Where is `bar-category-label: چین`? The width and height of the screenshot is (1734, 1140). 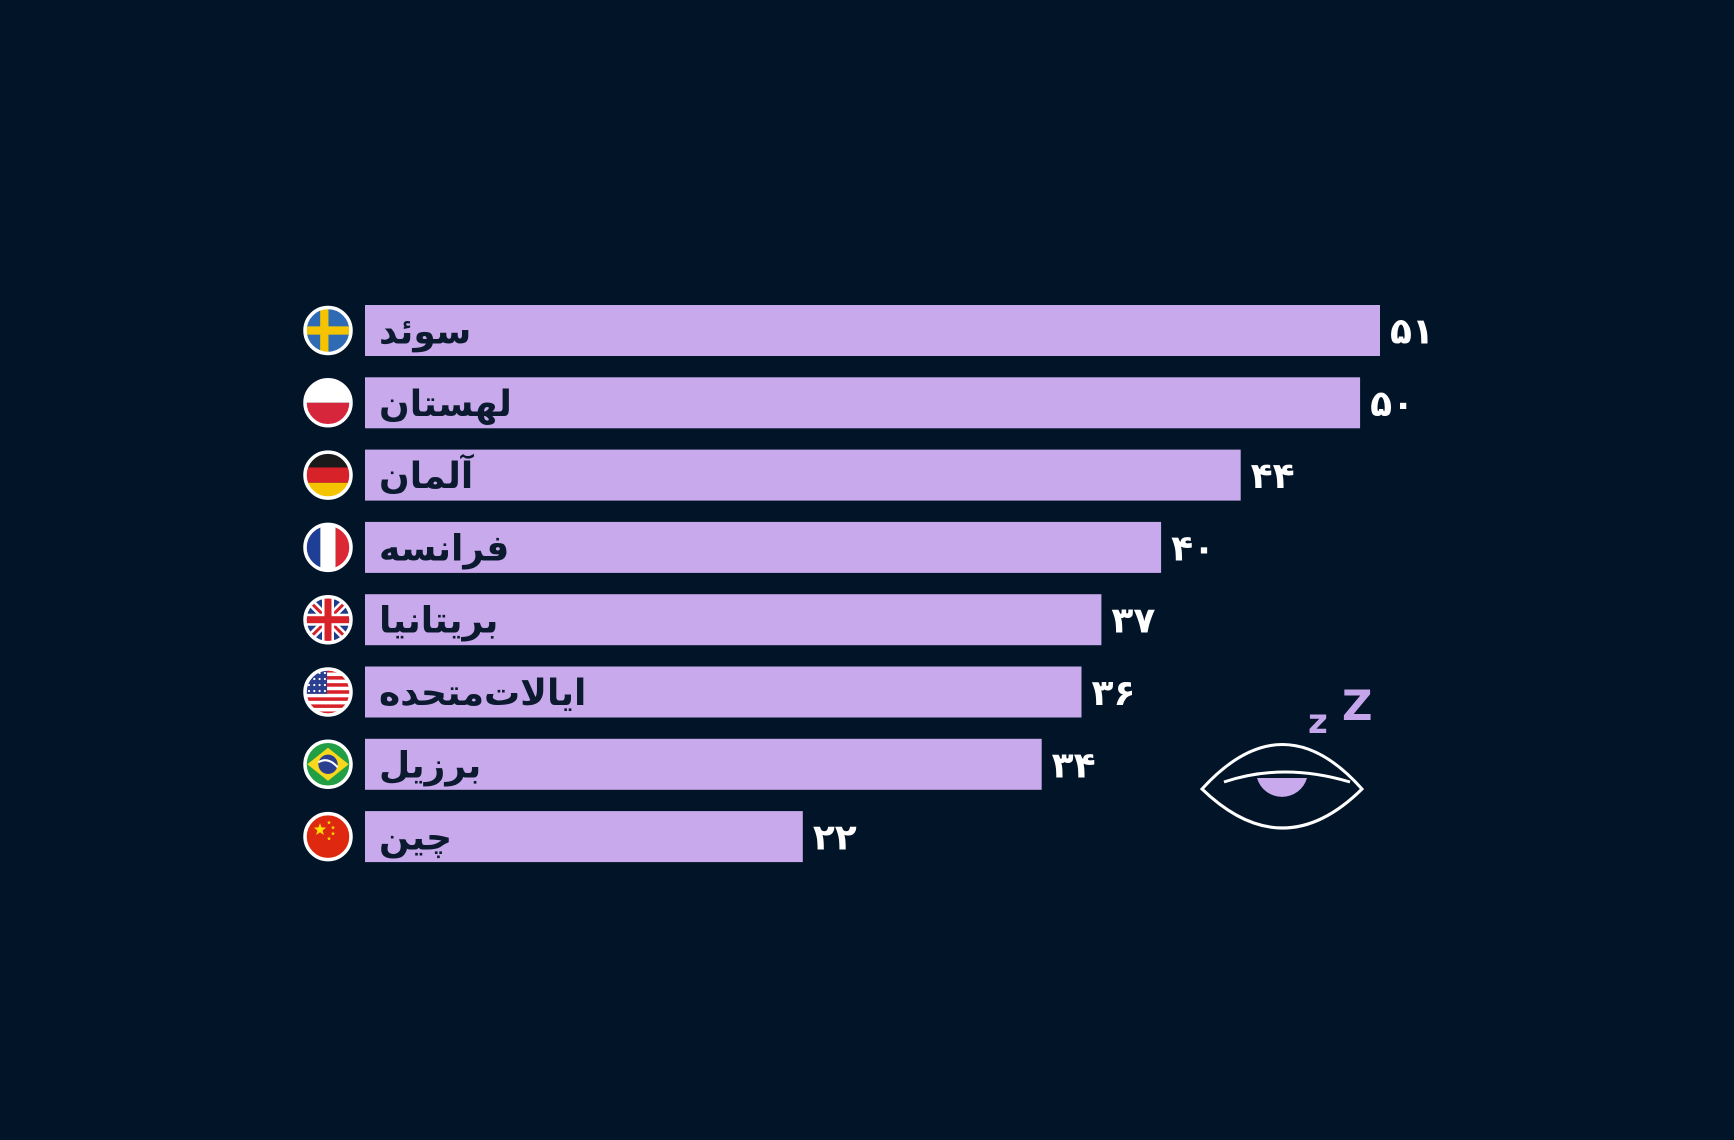 bar-category-label: چین is located at coordinates (415, 838).